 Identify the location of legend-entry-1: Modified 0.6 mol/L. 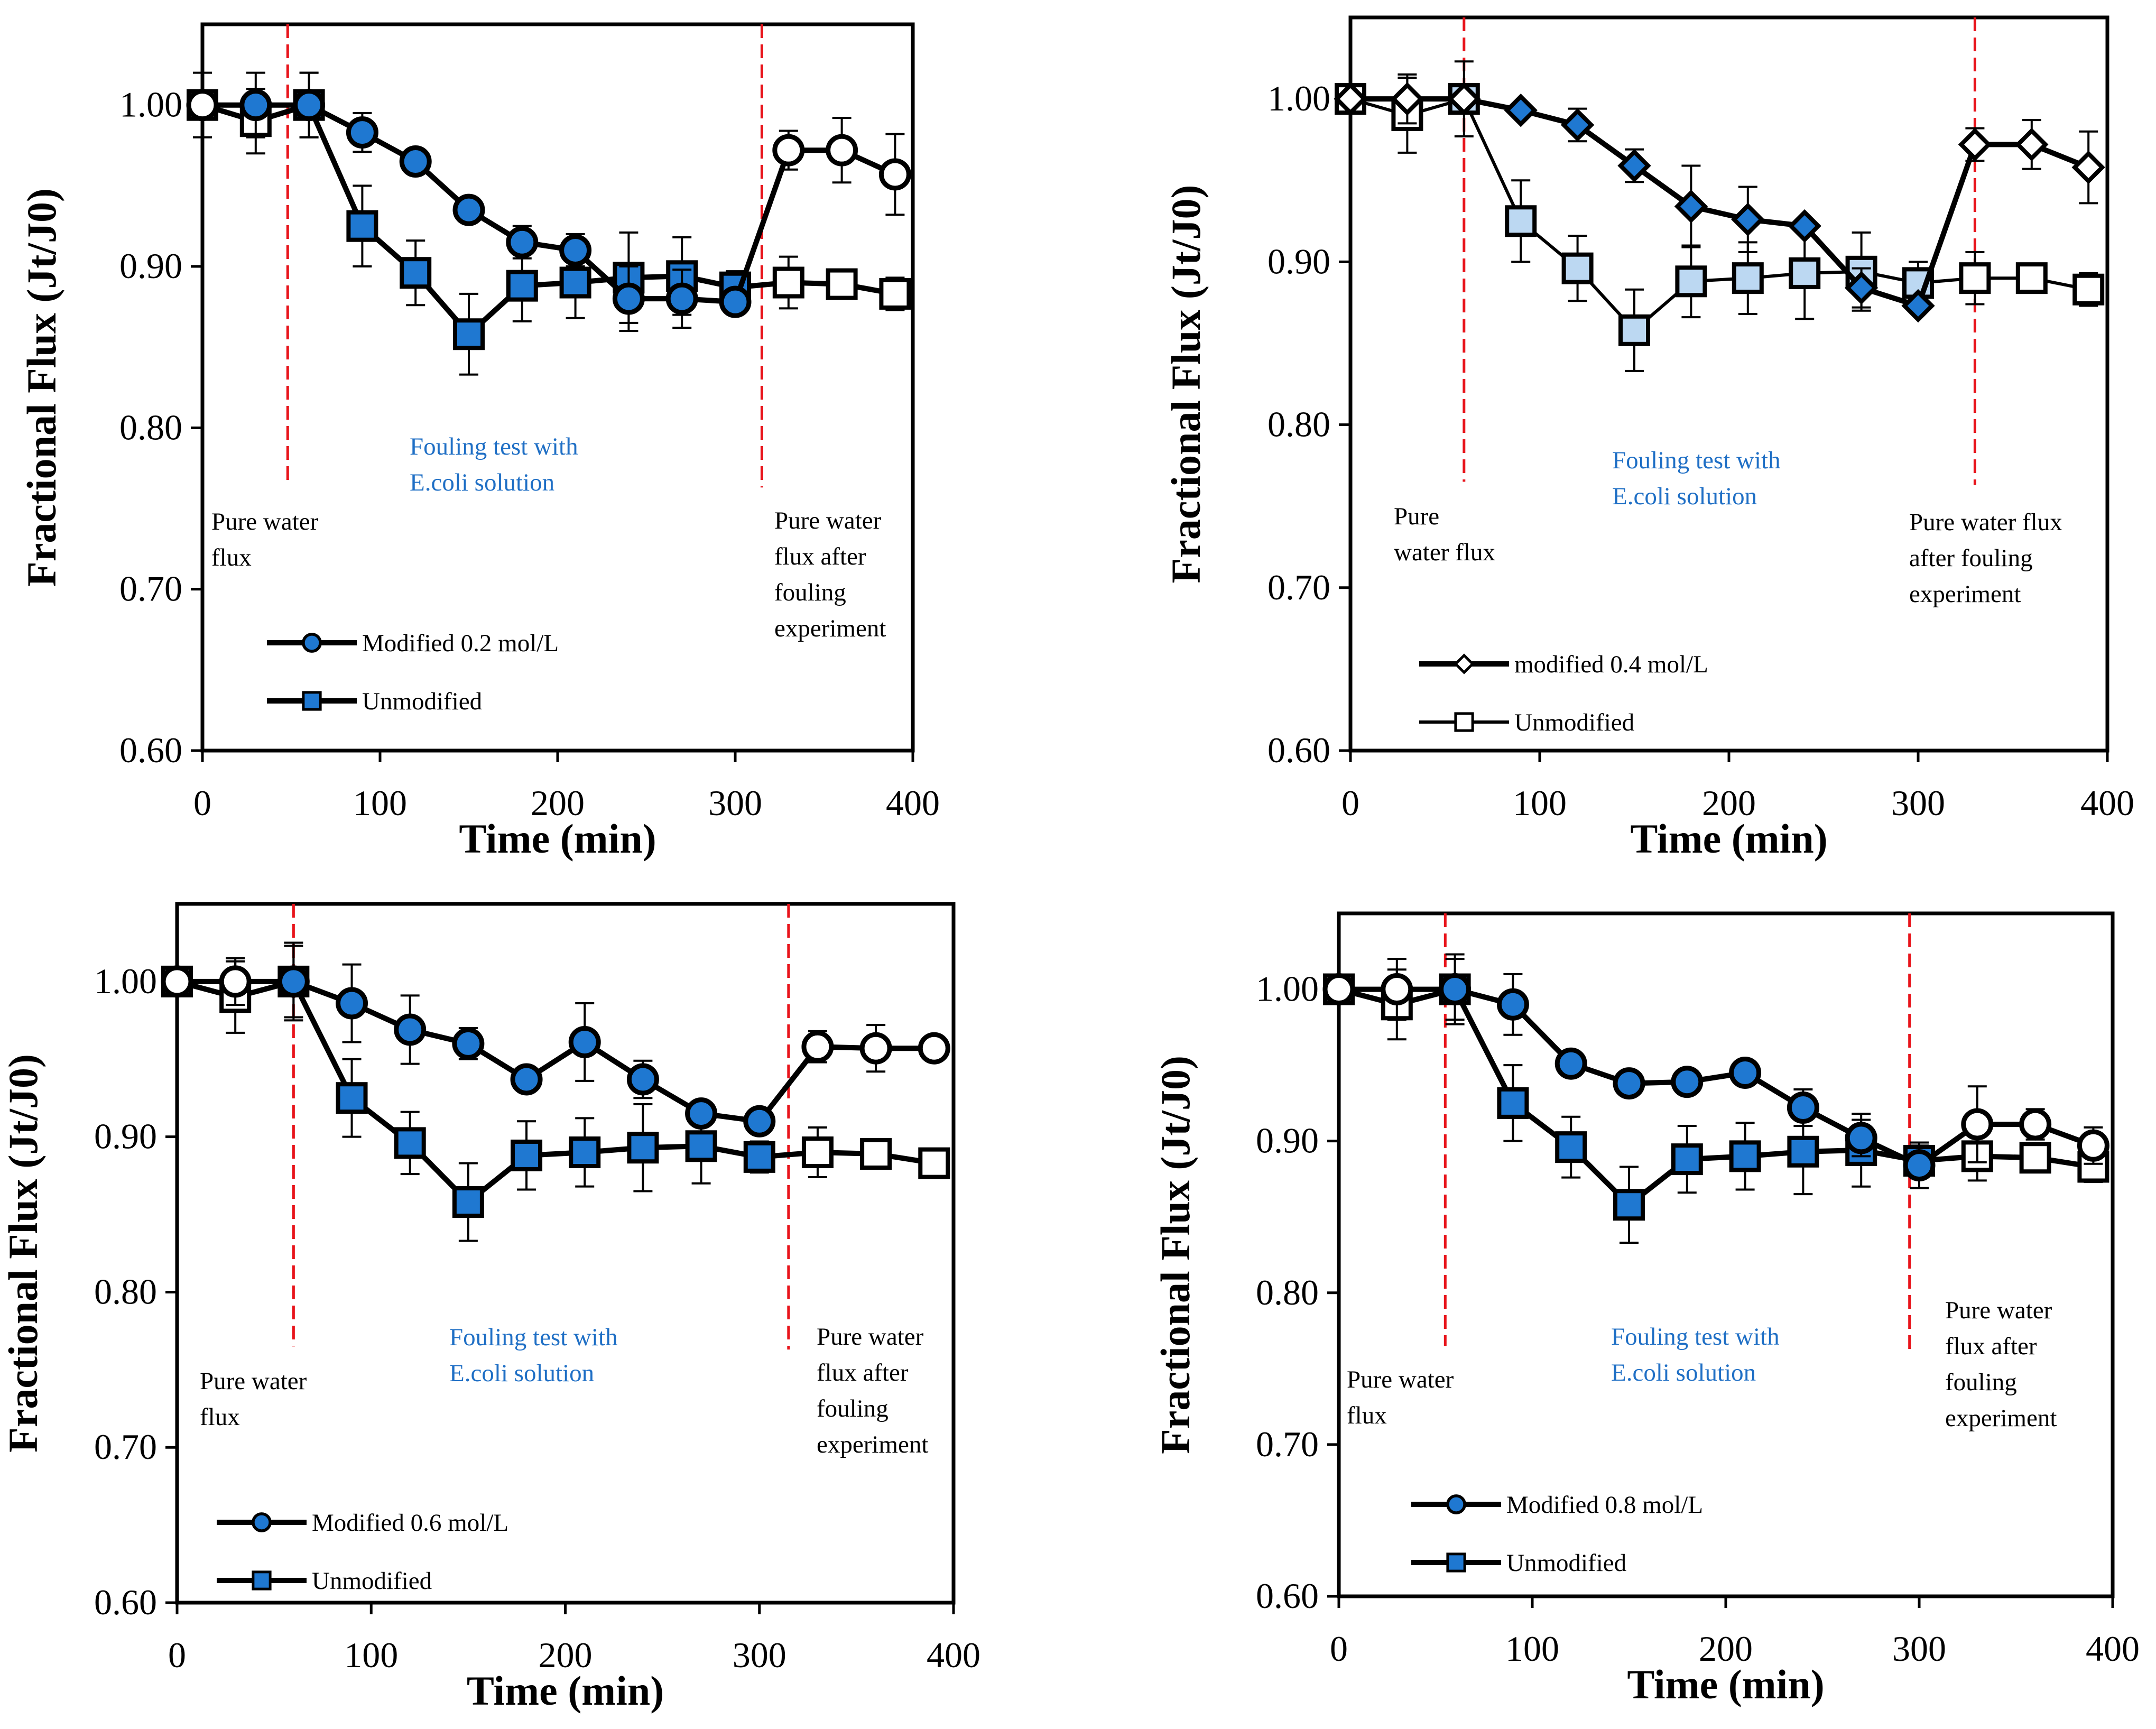
(362, 1523).